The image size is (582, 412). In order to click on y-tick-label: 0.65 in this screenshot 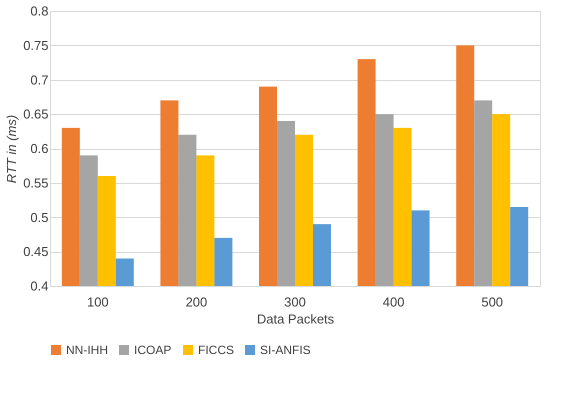, I will do `click(35, 114)`.